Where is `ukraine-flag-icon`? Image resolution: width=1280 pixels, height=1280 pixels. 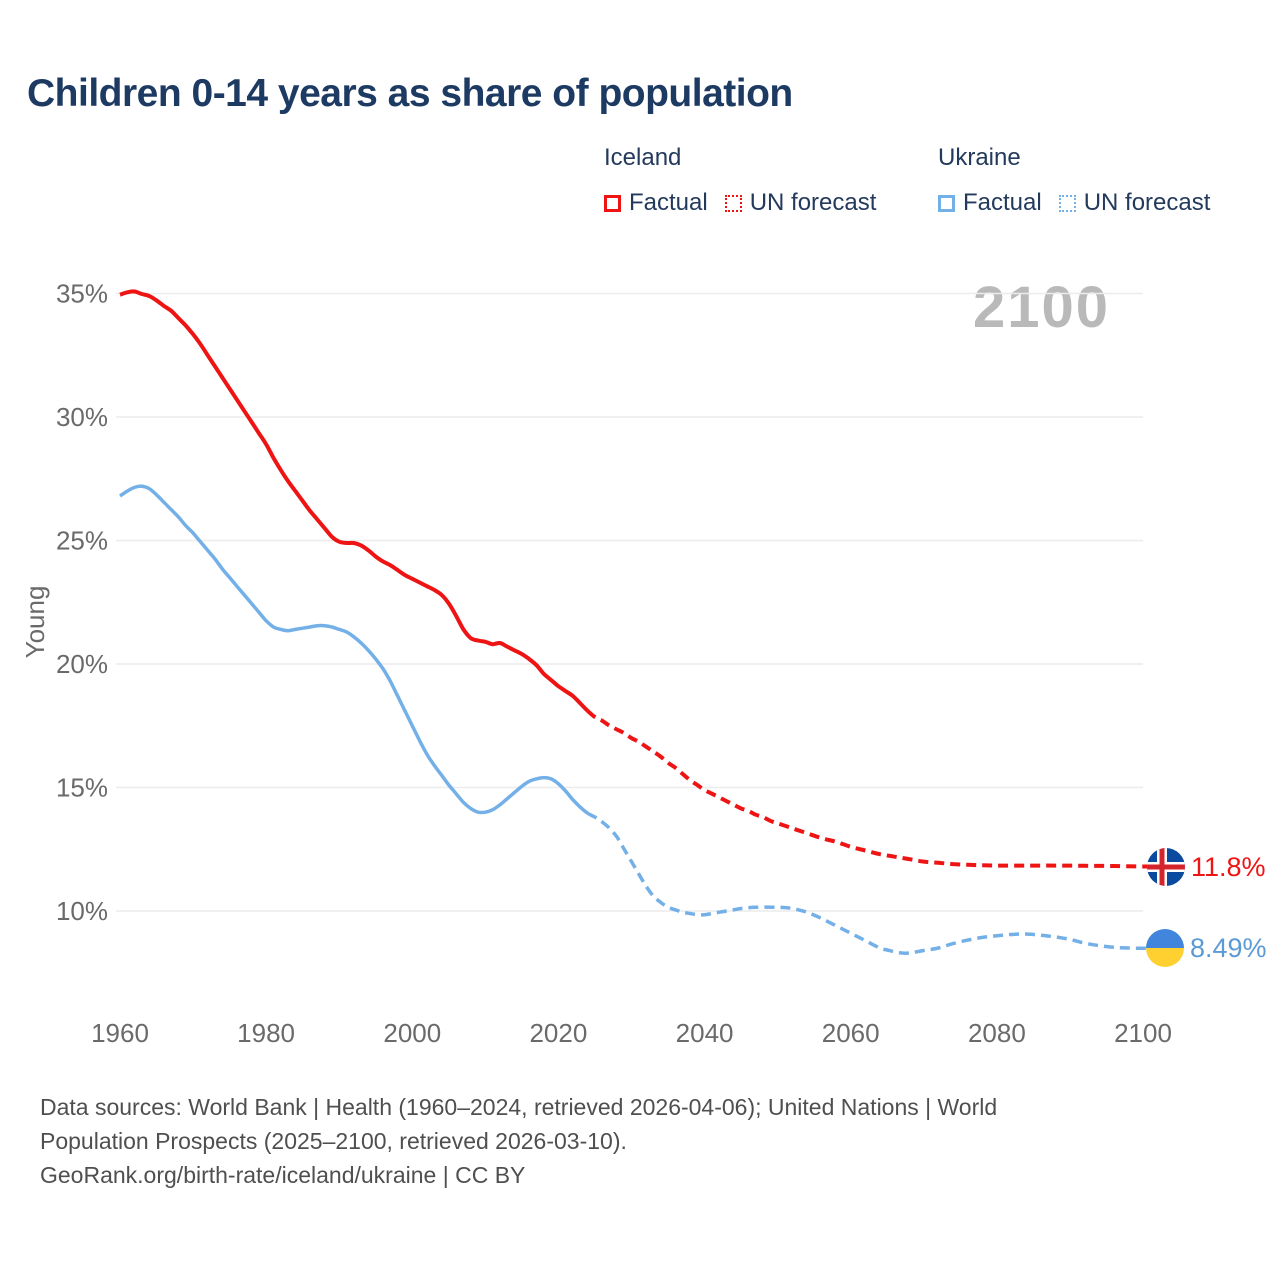 ukraine-flag-icon is located at coordinates (1165, 948).